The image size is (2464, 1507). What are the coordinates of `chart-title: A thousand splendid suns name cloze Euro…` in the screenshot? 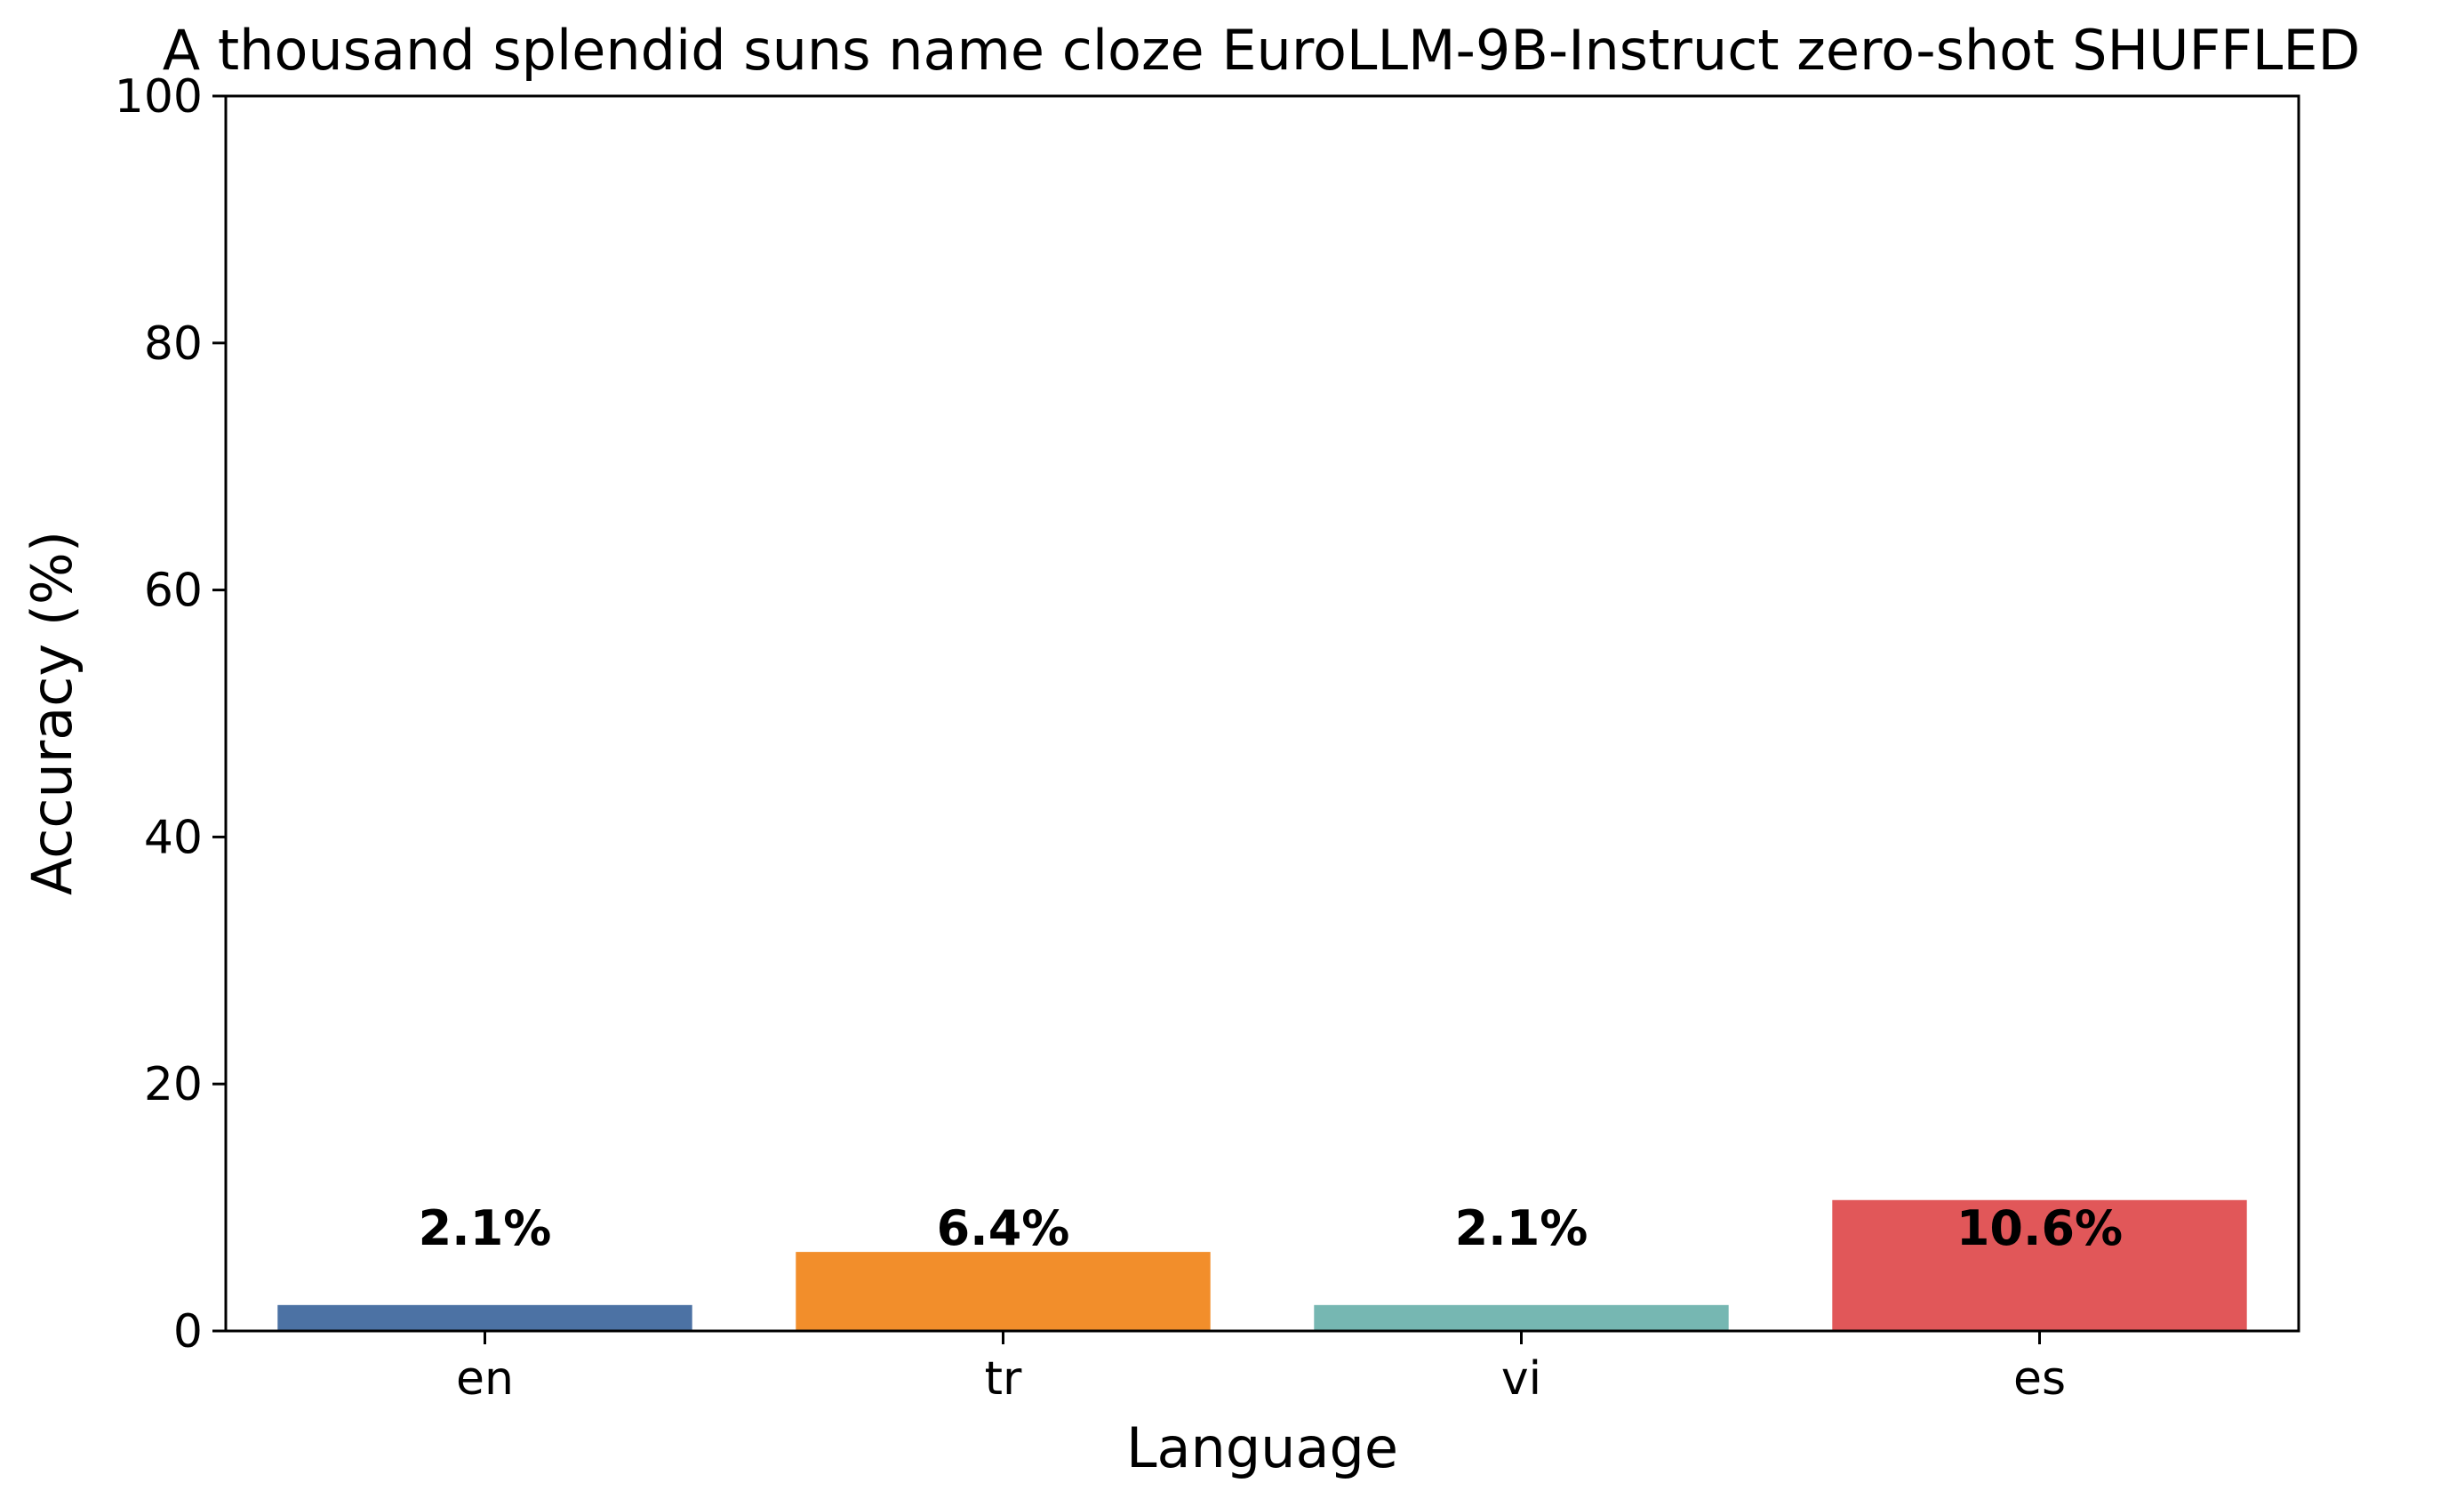 It's located at (1262, 50).